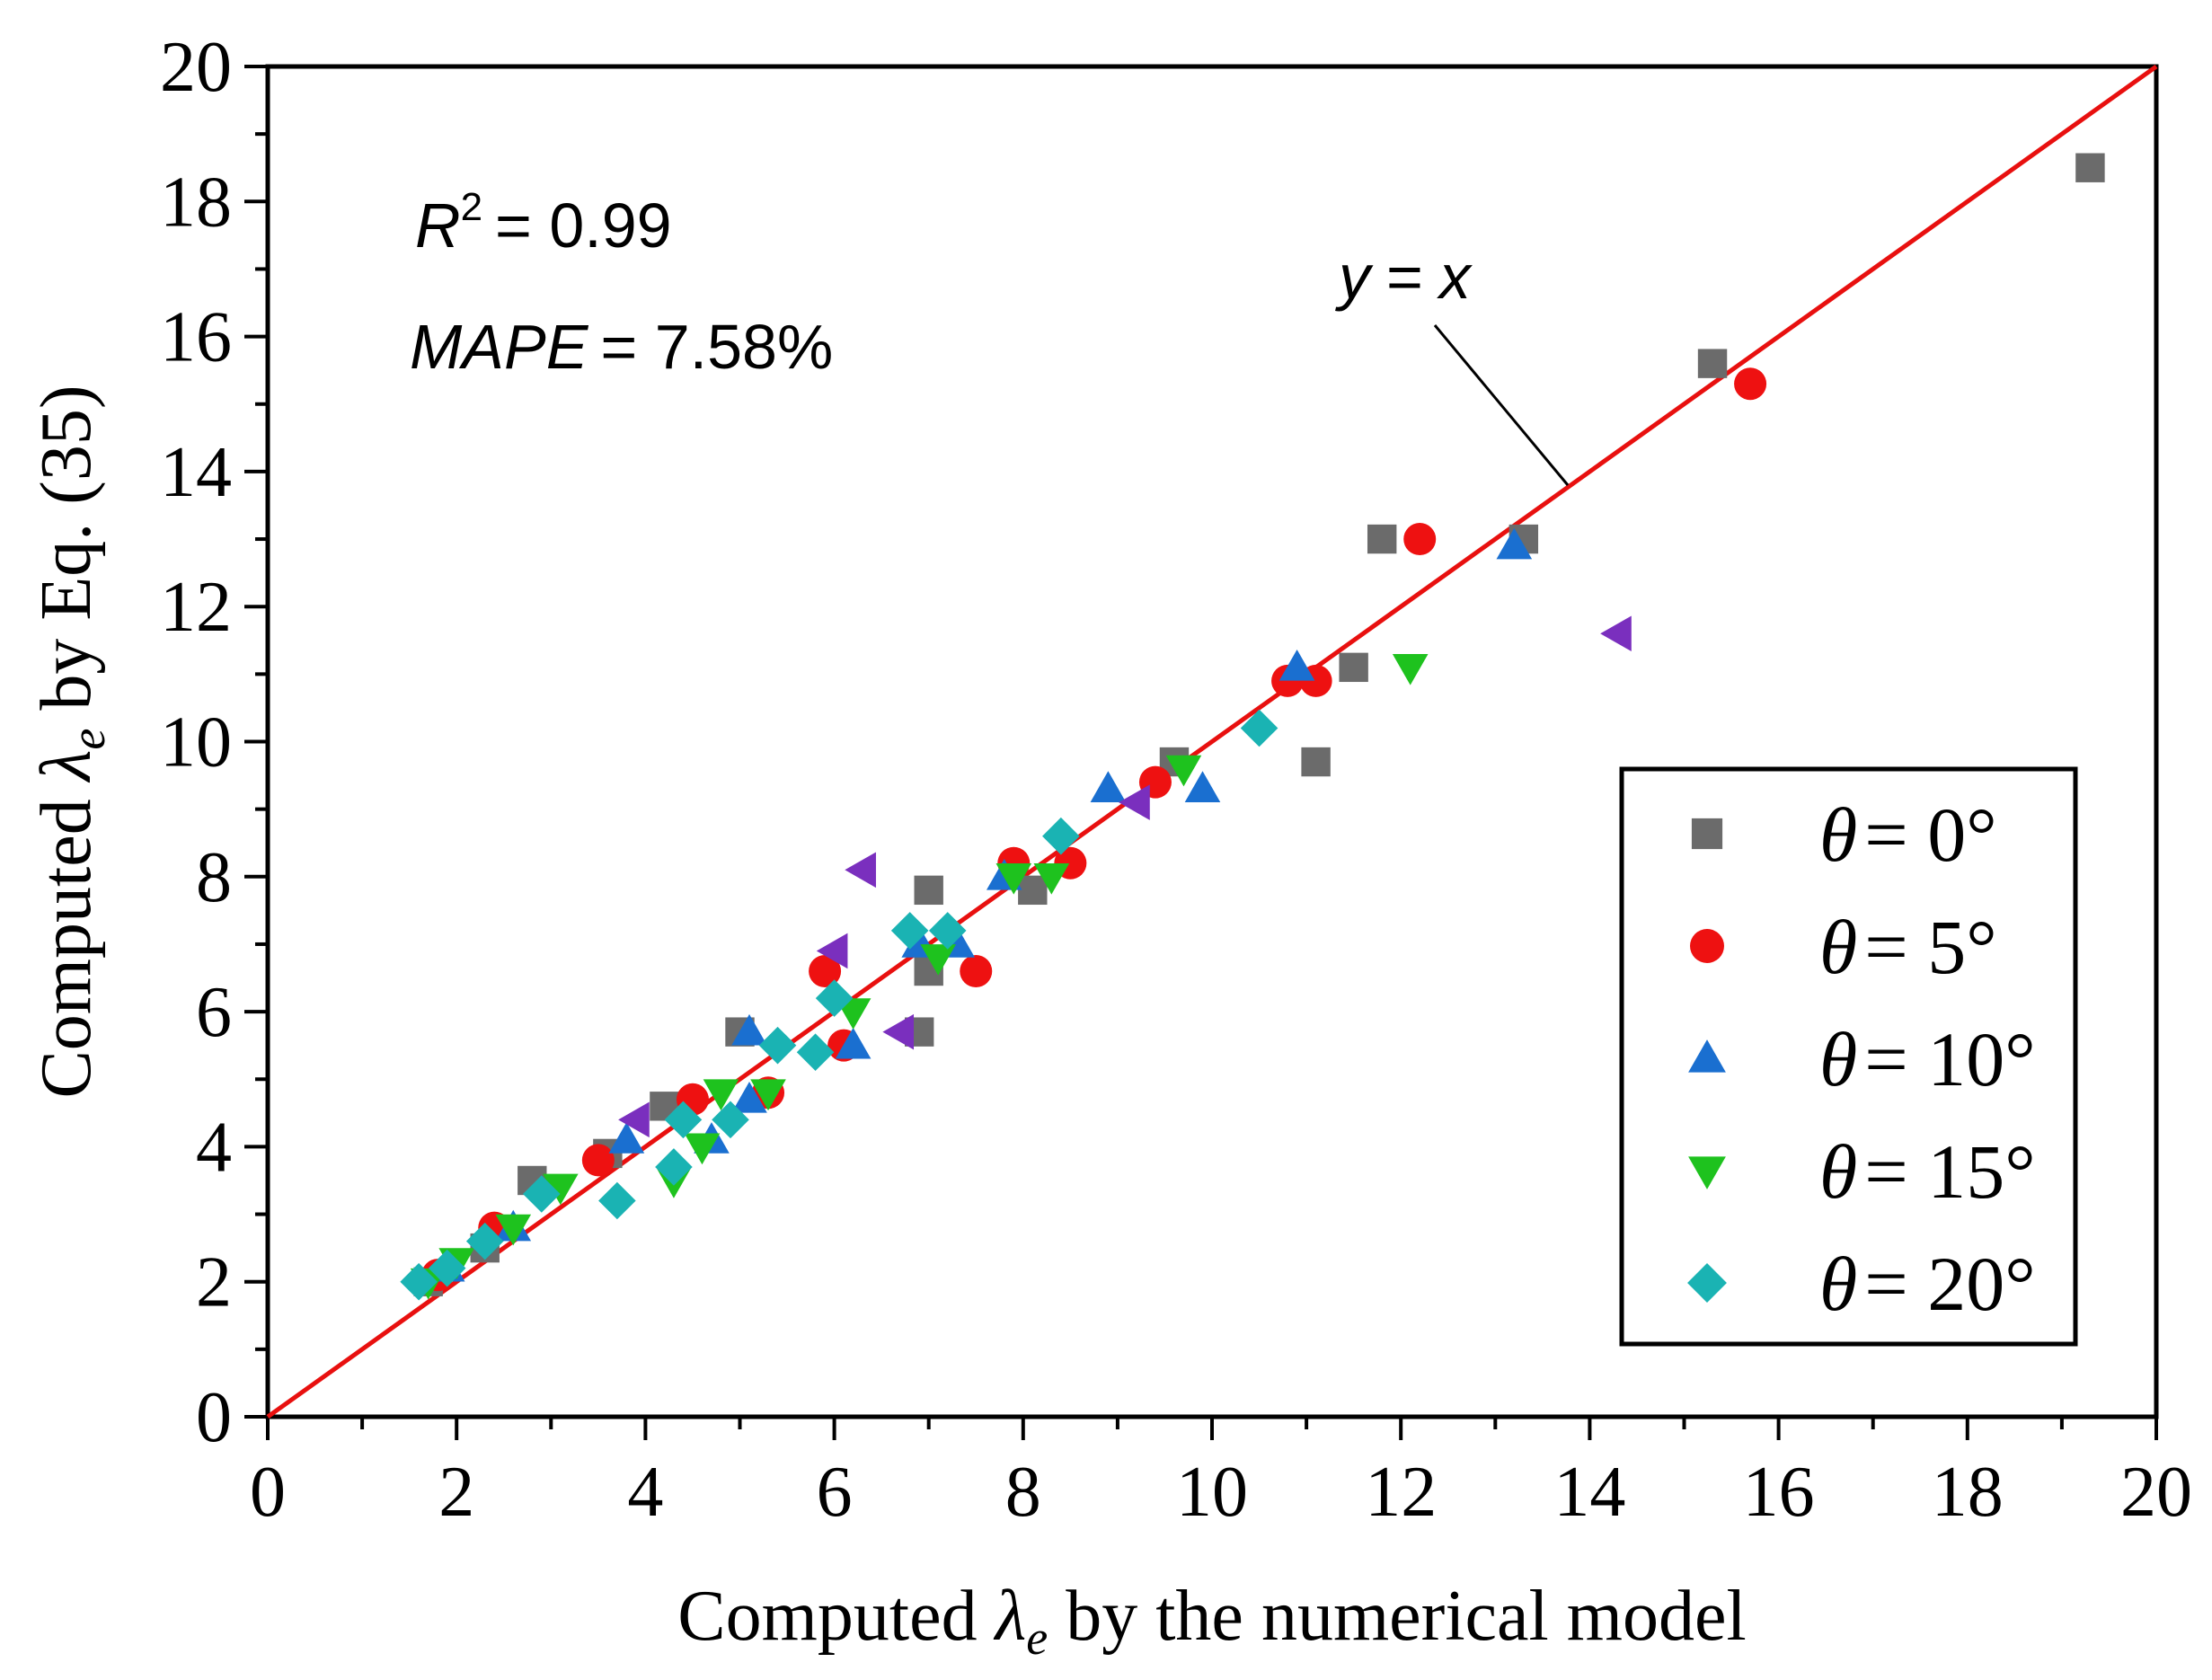 This screenshot has height=1680, width=2212. What do you see at coordinates (196, 472) in the screenshot?
I see `y-tick-label: 14` at bounding box center [196, 472].